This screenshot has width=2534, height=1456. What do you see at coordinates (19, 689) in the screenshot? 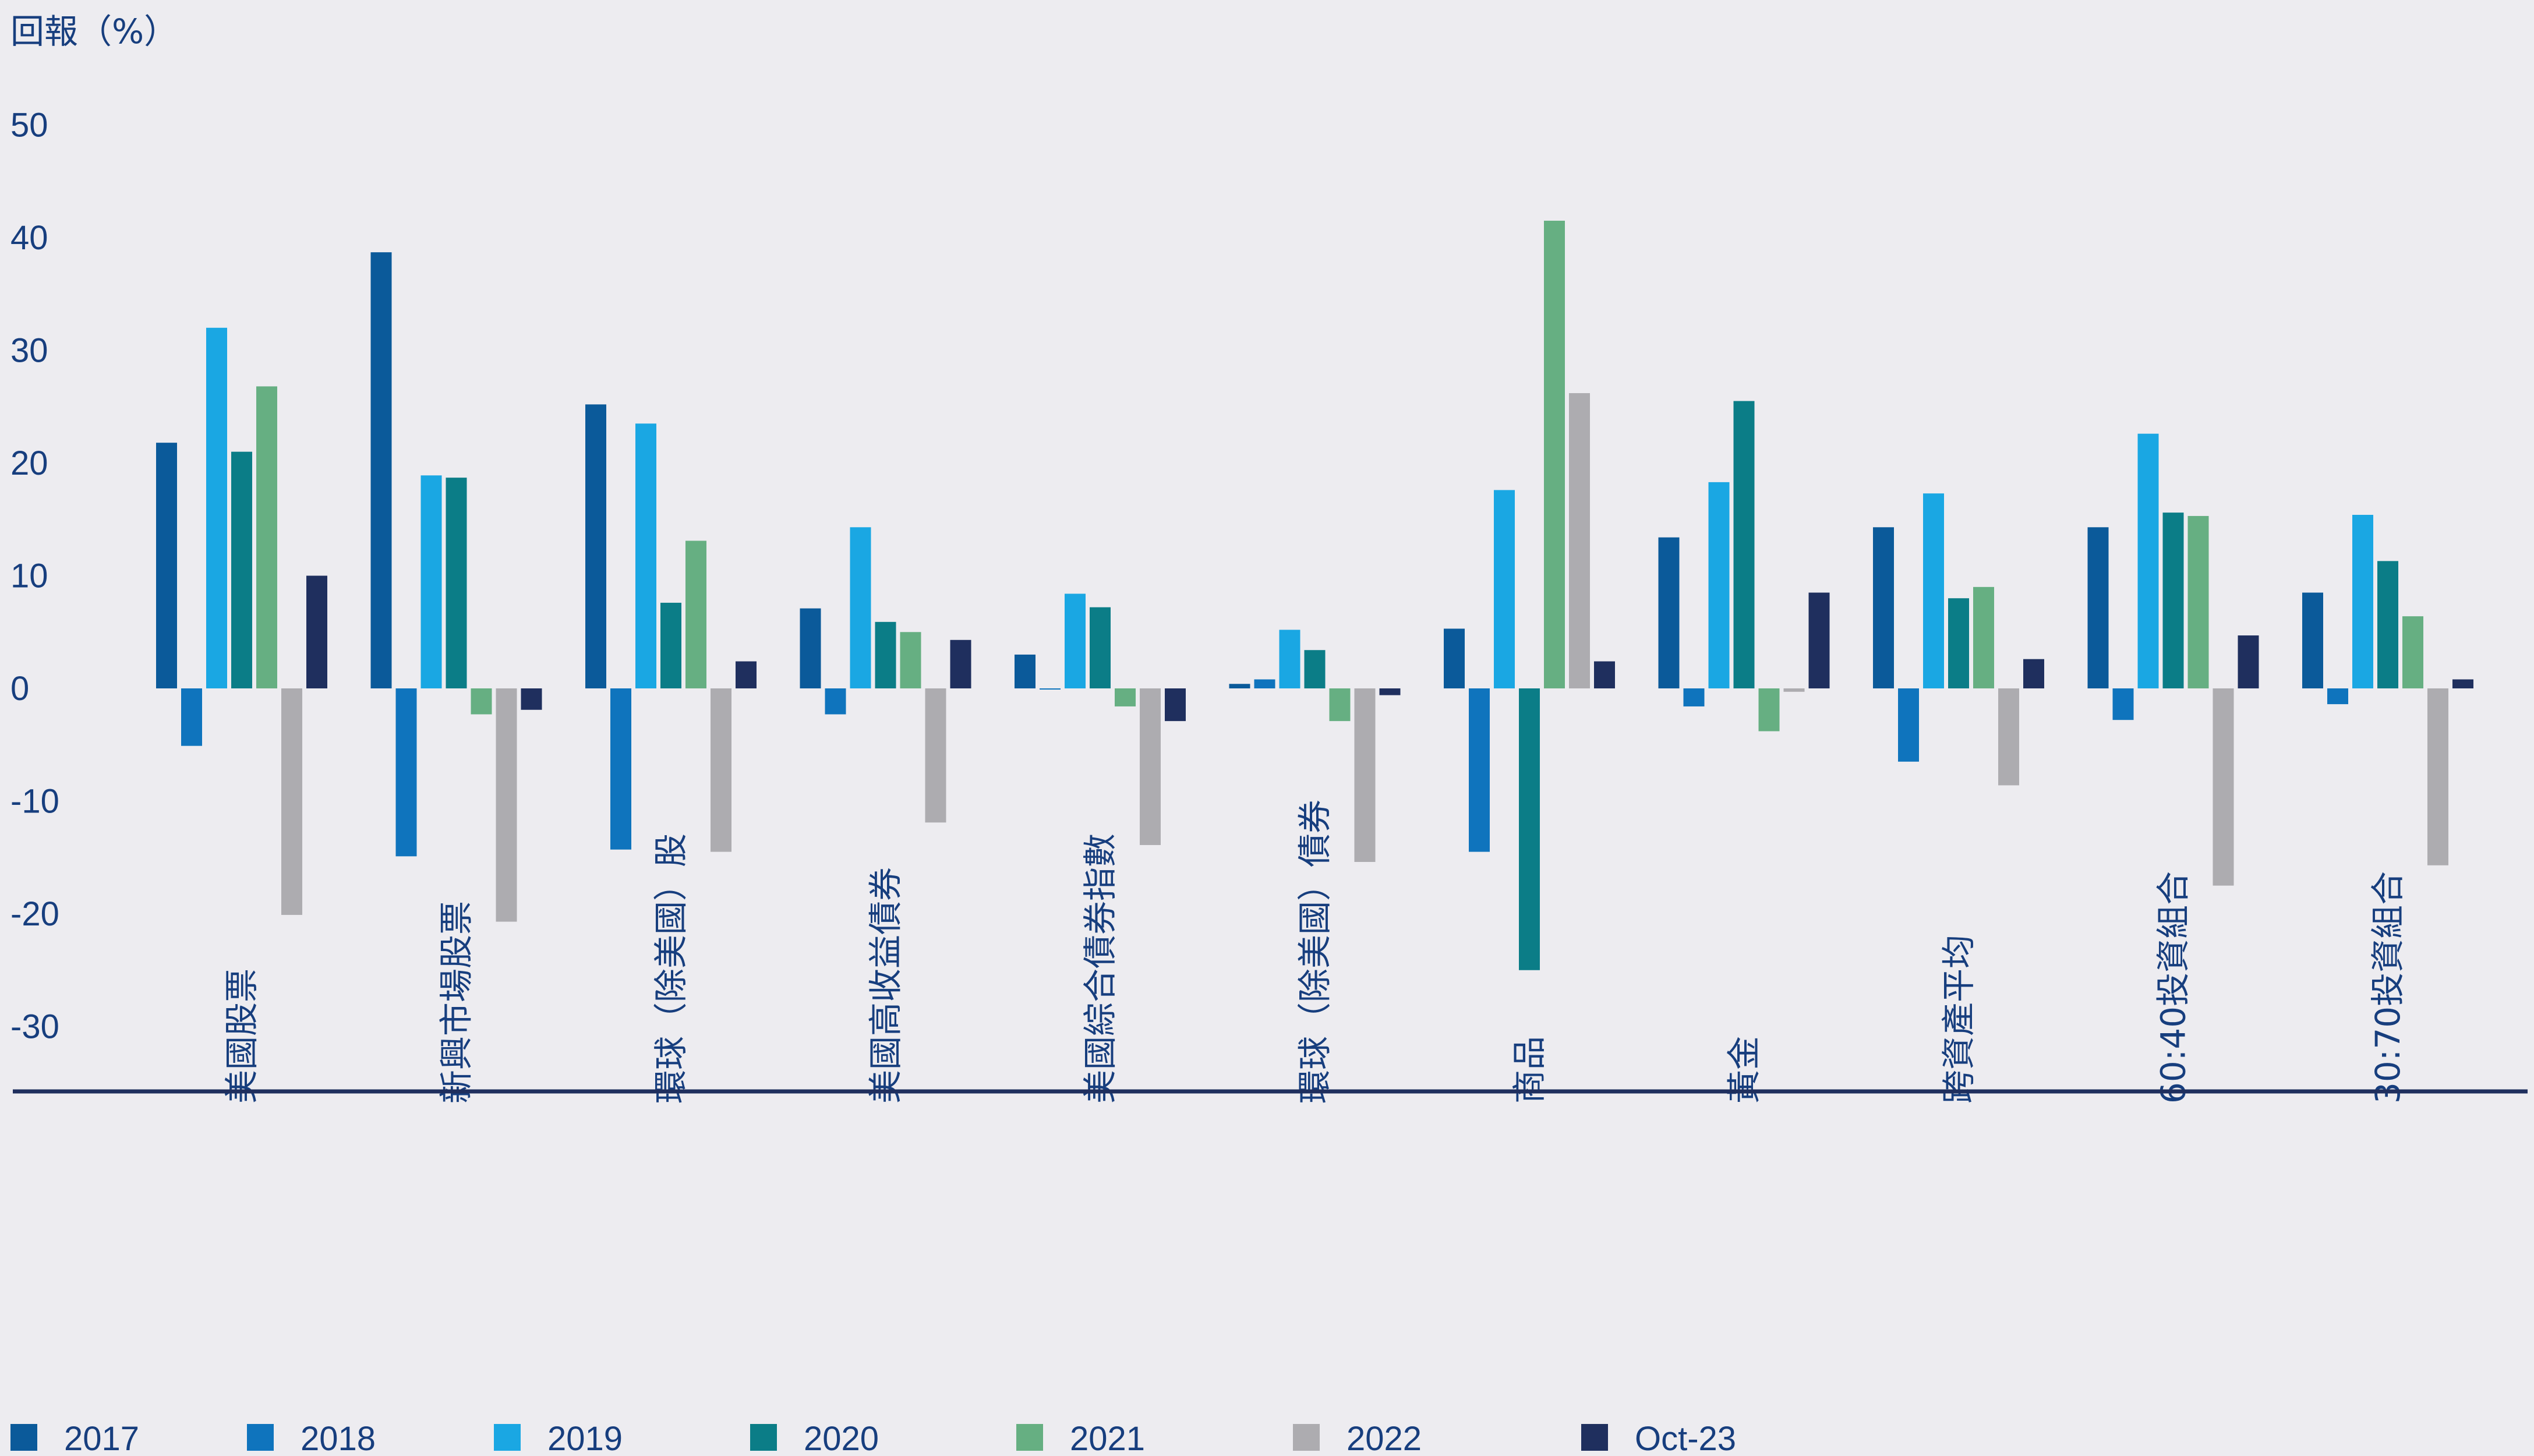
I see `y-tick-label: 0` at bounding box center [19, 689].